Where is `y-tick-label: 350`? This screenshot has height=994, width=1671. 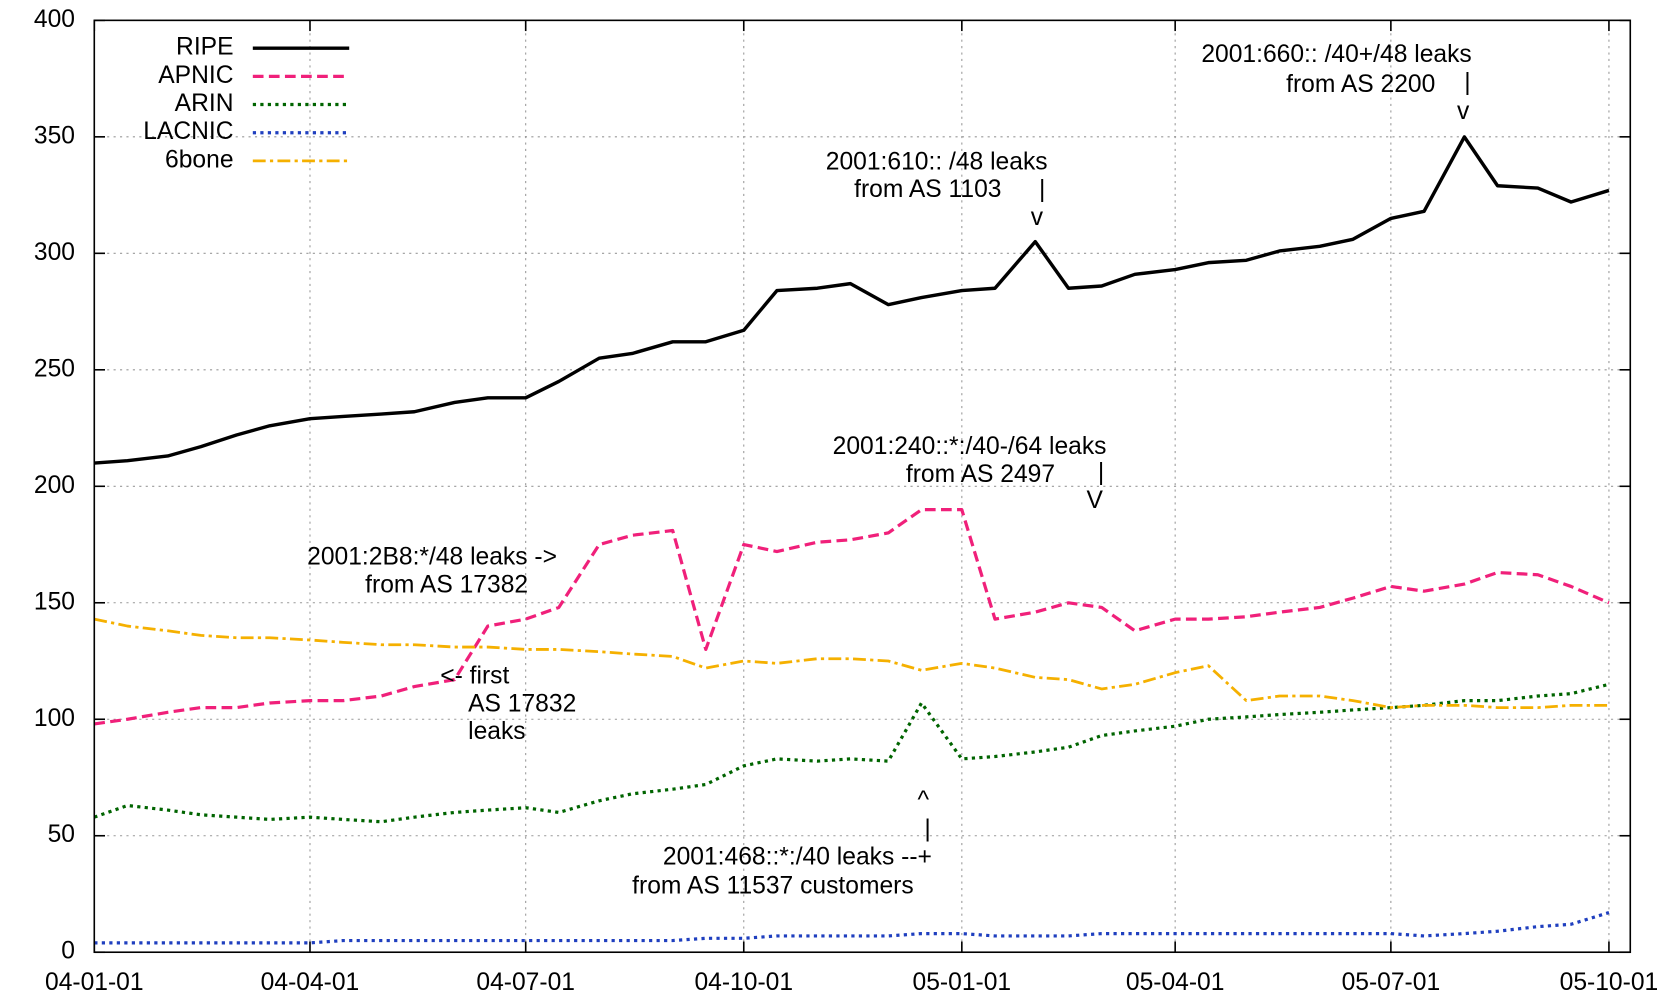
y-tick-label: 350 is located at coordinates (54, 135).